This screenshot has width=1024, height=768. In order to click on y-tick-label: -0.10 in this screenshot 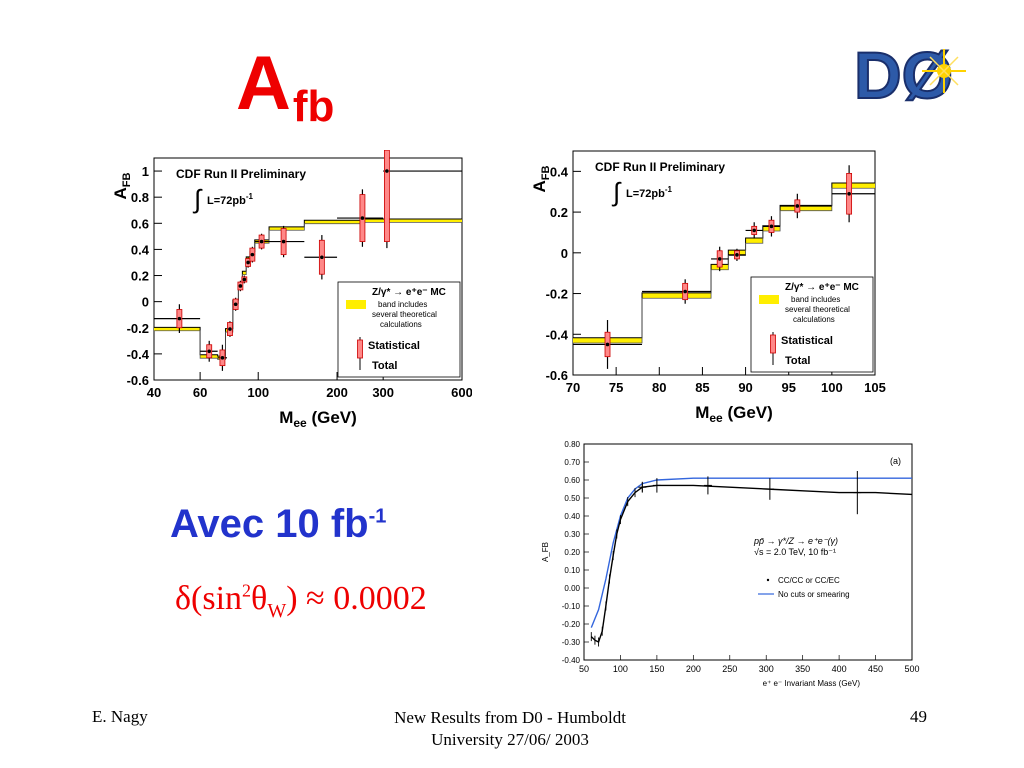, I will do `click(571, 606)`.